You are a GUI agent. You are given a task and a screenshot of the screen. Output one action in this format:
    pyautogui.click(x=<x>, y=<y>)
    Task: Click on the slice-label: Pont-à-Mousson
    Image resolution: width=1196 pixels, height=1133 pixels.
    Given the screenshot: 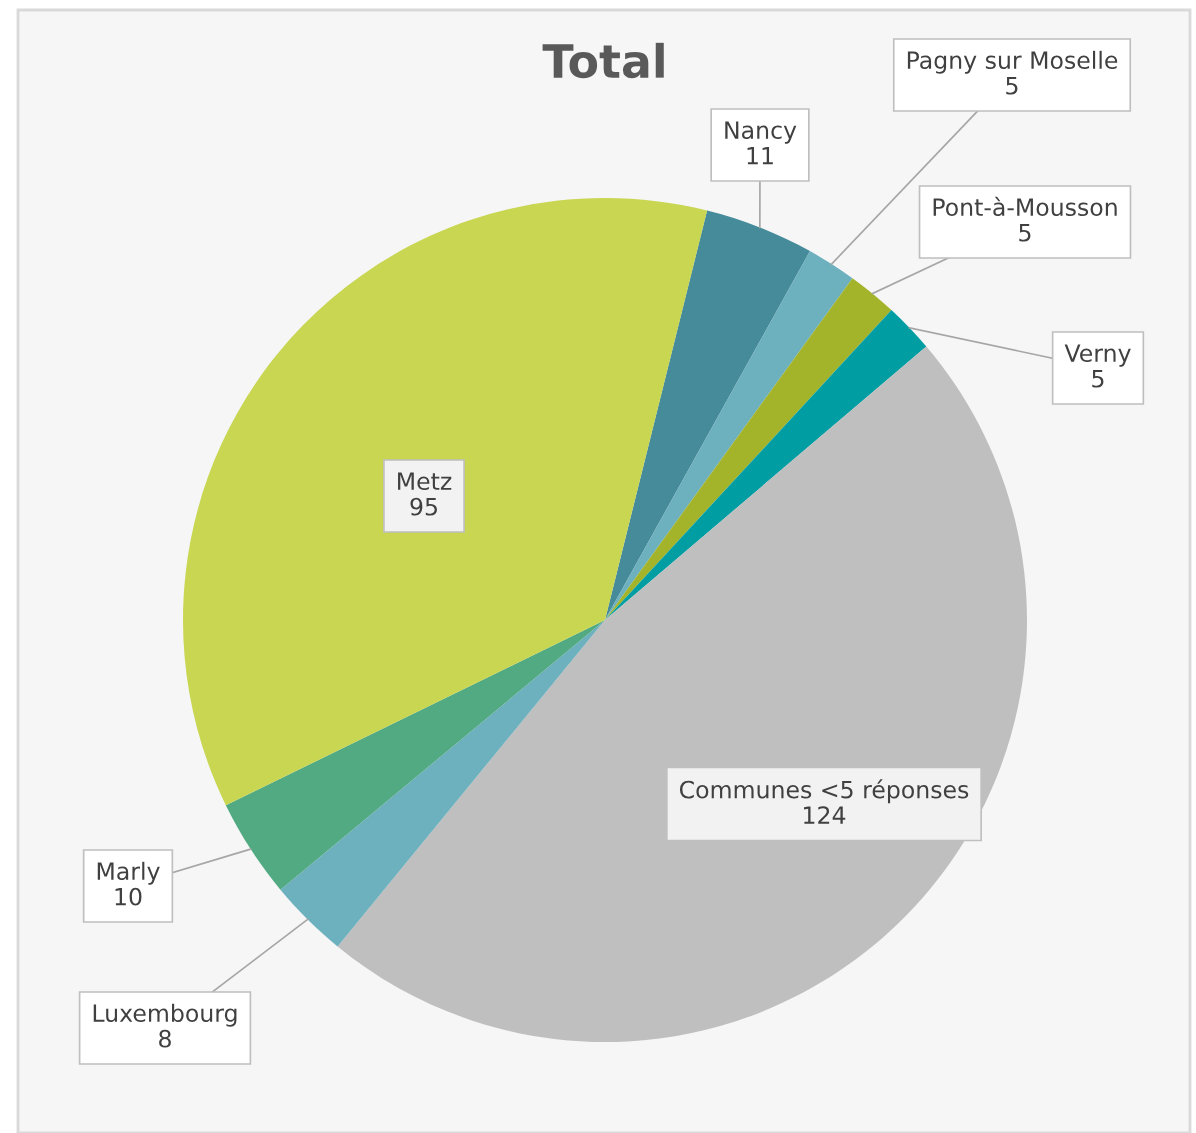 What is the action you would take?
    pyautogui.click(x=1025, y=206)
    